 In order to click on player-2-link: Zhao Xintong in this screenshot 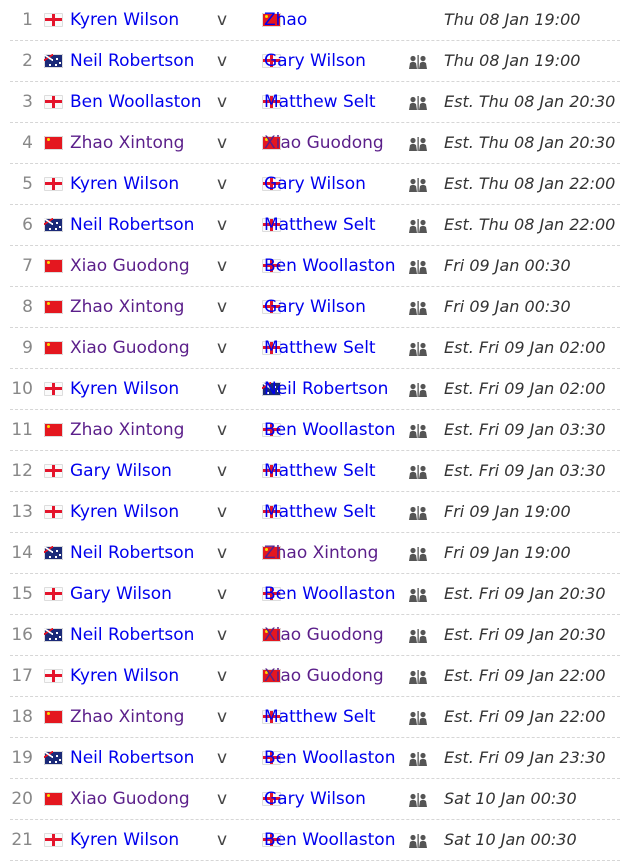, I will do `click(321, 553)`.